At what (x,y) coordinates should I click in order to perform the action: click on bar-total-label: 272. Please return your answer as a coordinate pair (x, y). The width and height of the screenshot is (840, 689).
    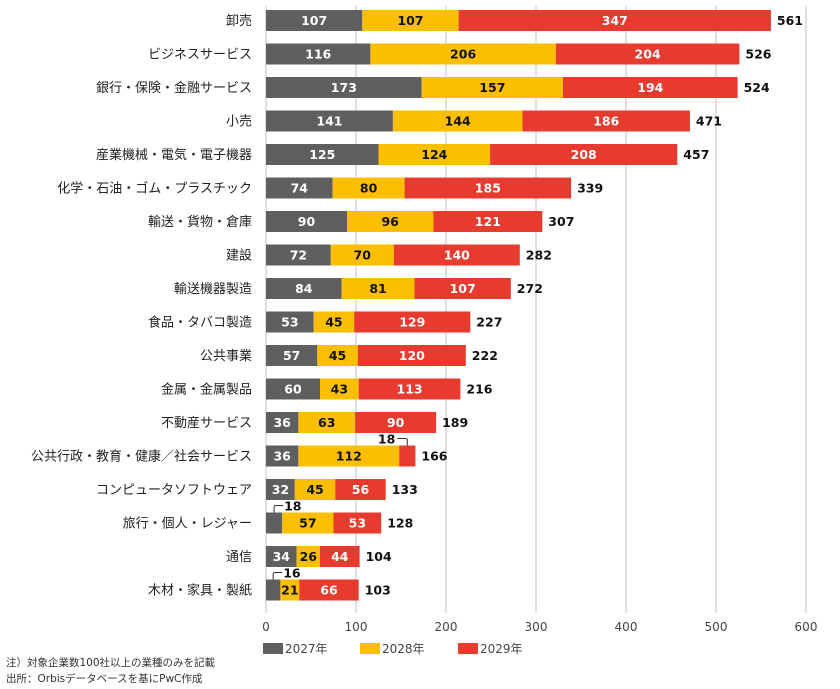
    Looking at the image, I should click on (530, 288).